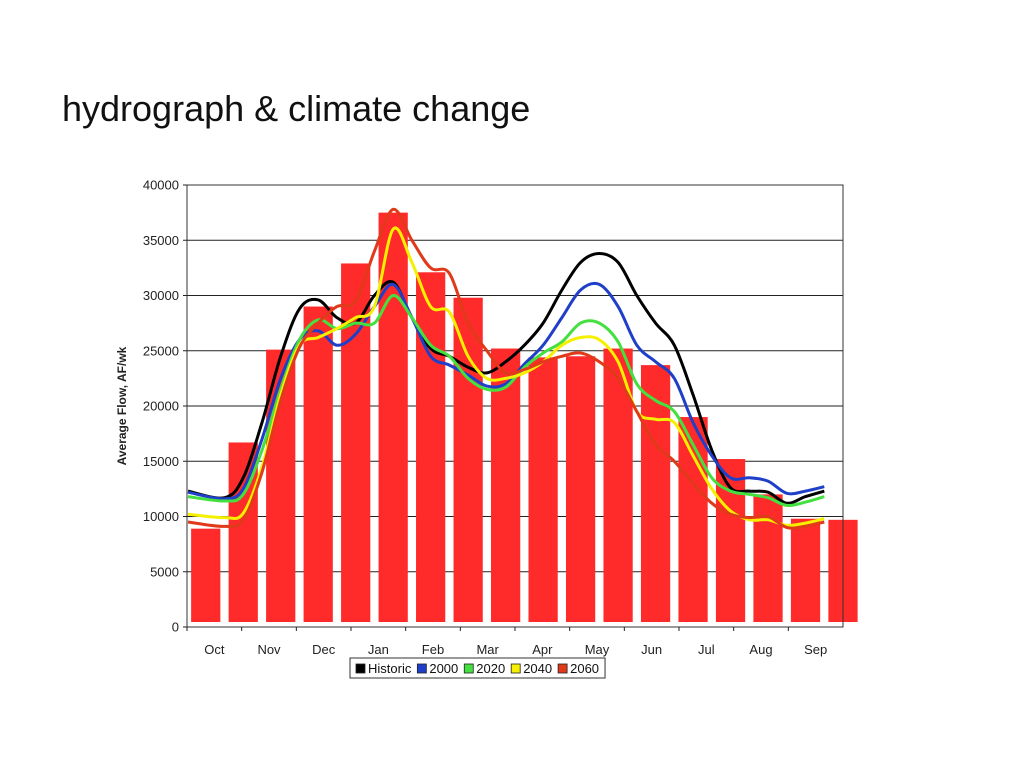 Image resolution: width=1024 pixels, height=768 pixels. What do you see at coordinates (161, 240) in the screenshot?
I see `y-tick-label: 35000` at bounding box center [161, 240].